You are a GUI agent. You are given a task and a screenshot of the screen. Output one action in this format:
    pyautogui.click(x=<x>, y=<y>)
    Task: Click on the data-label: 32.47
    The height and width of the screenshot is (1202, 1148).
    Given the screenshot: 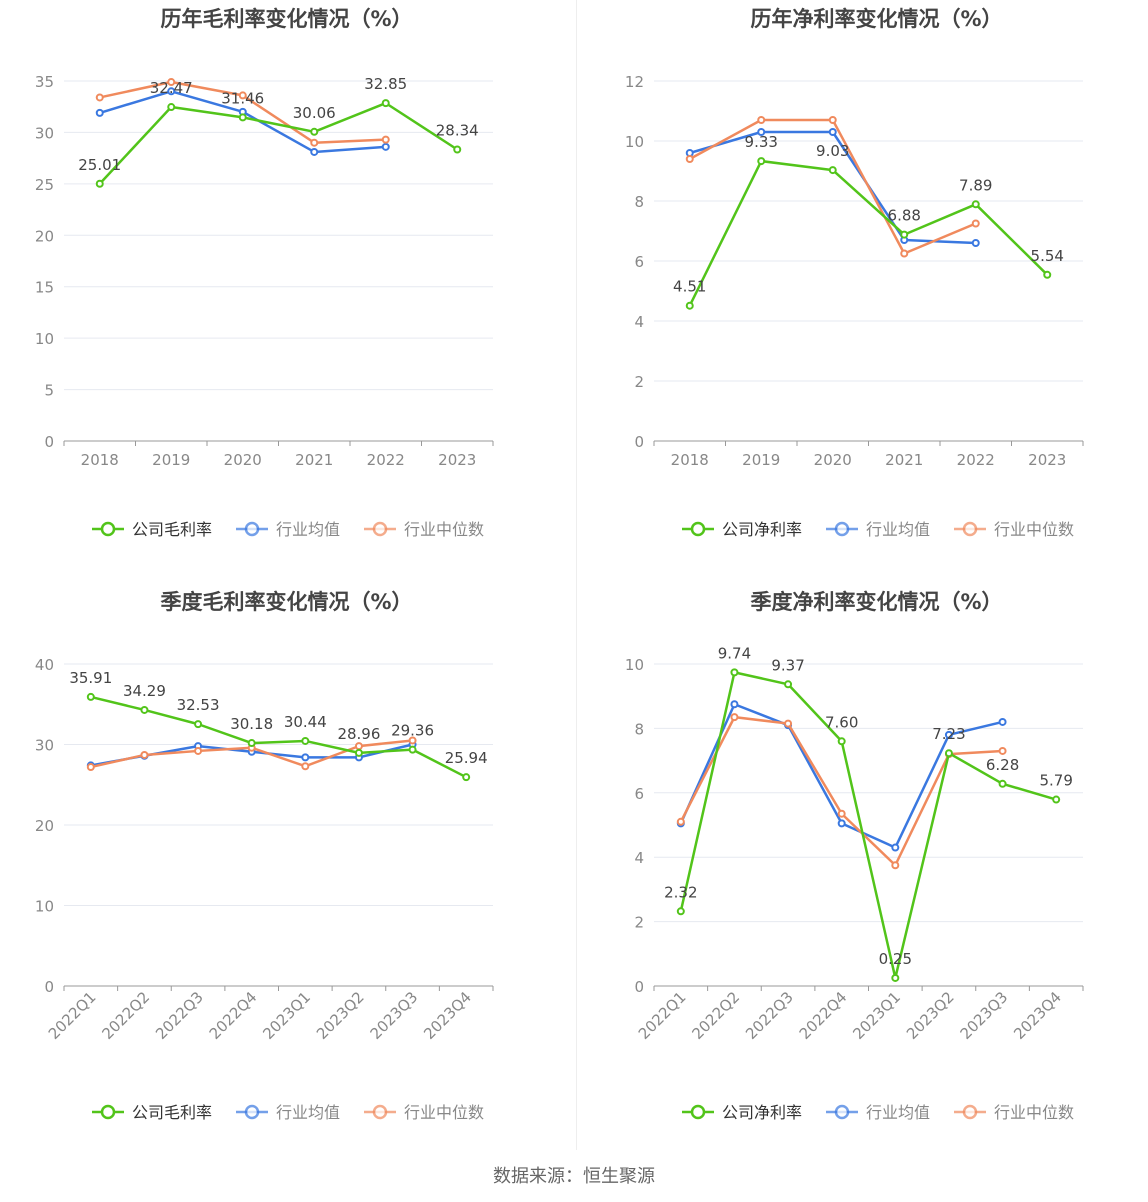 What is the action you would take?
    pyautogui.click(x=171, y=88)
    